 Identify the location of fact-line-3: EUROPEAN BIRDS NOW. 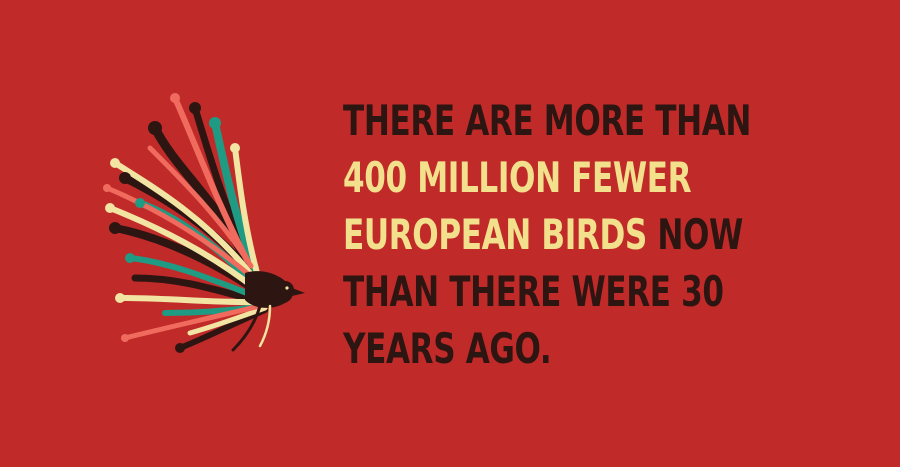
(543, 234).